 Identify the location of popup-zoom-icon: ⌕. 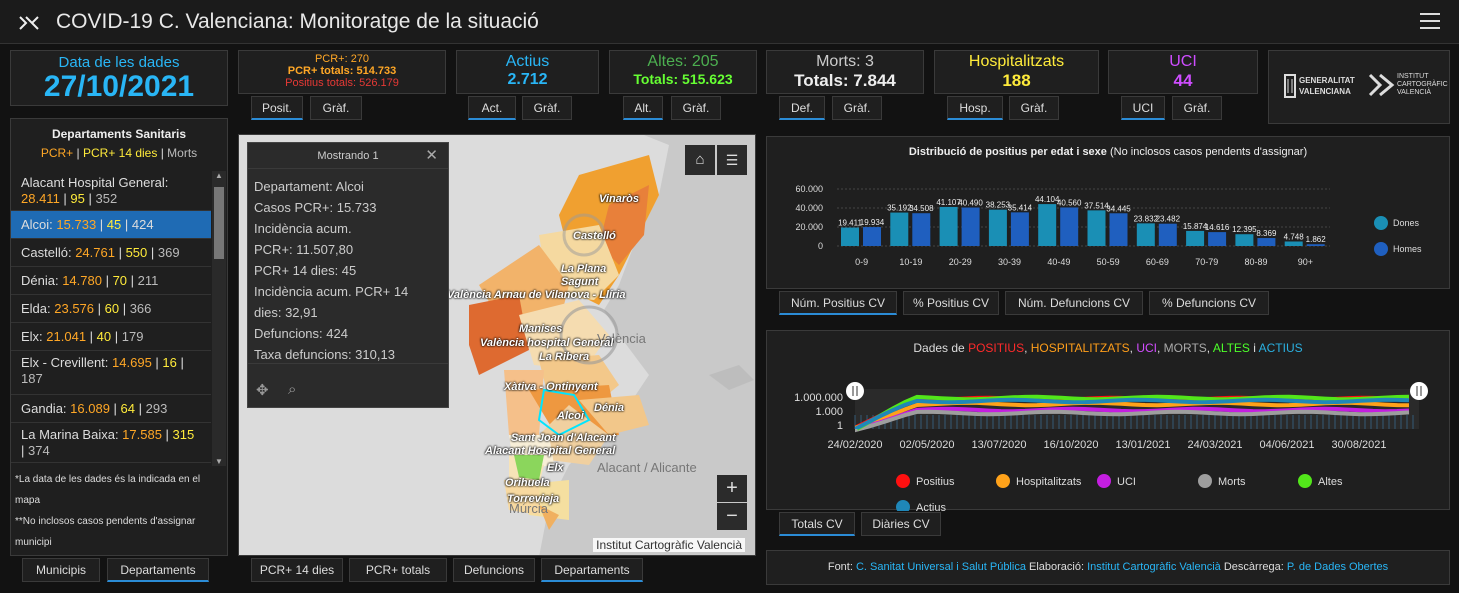
(292, 389).